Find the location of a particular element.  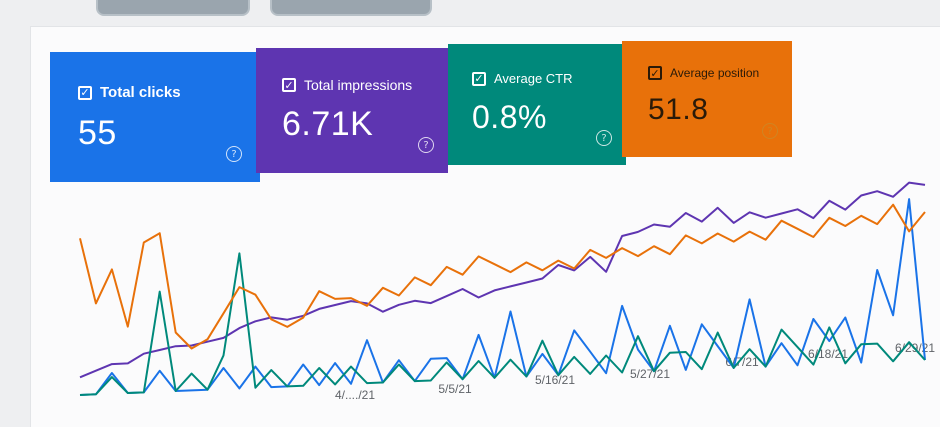

metric-card-average-ctr: ✓ Average CTR 0.8% ? is located at coordinates (537, 104).